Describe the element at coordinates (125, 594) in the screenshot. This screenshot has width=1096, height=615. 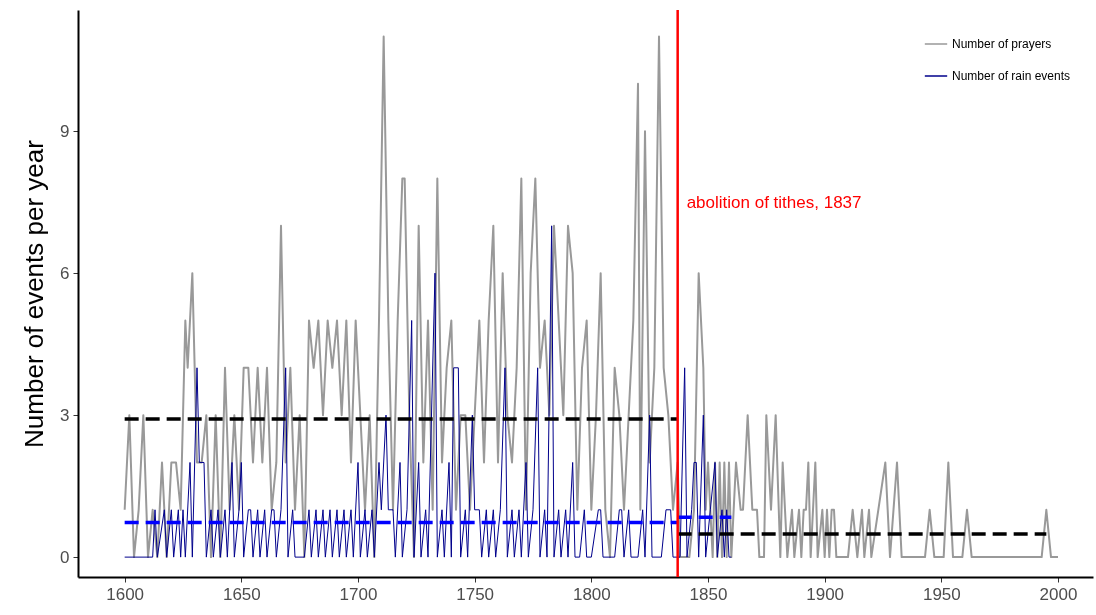
I see `x-tick-label: 1600` at that location.